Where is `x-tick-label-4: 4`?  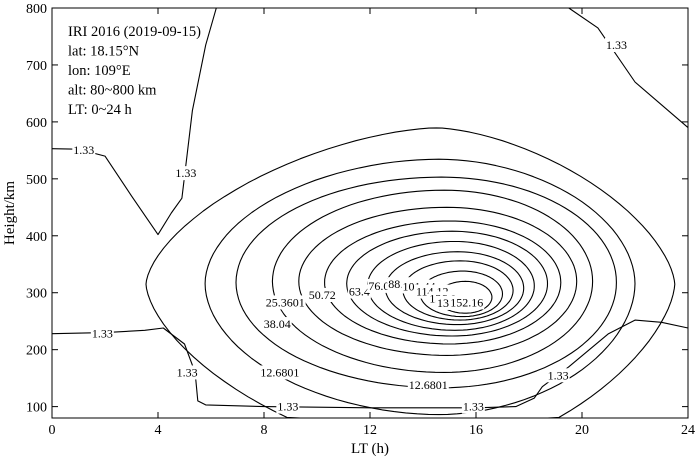 x-tick-label-4: 4 is located at coordinates (158, 430).